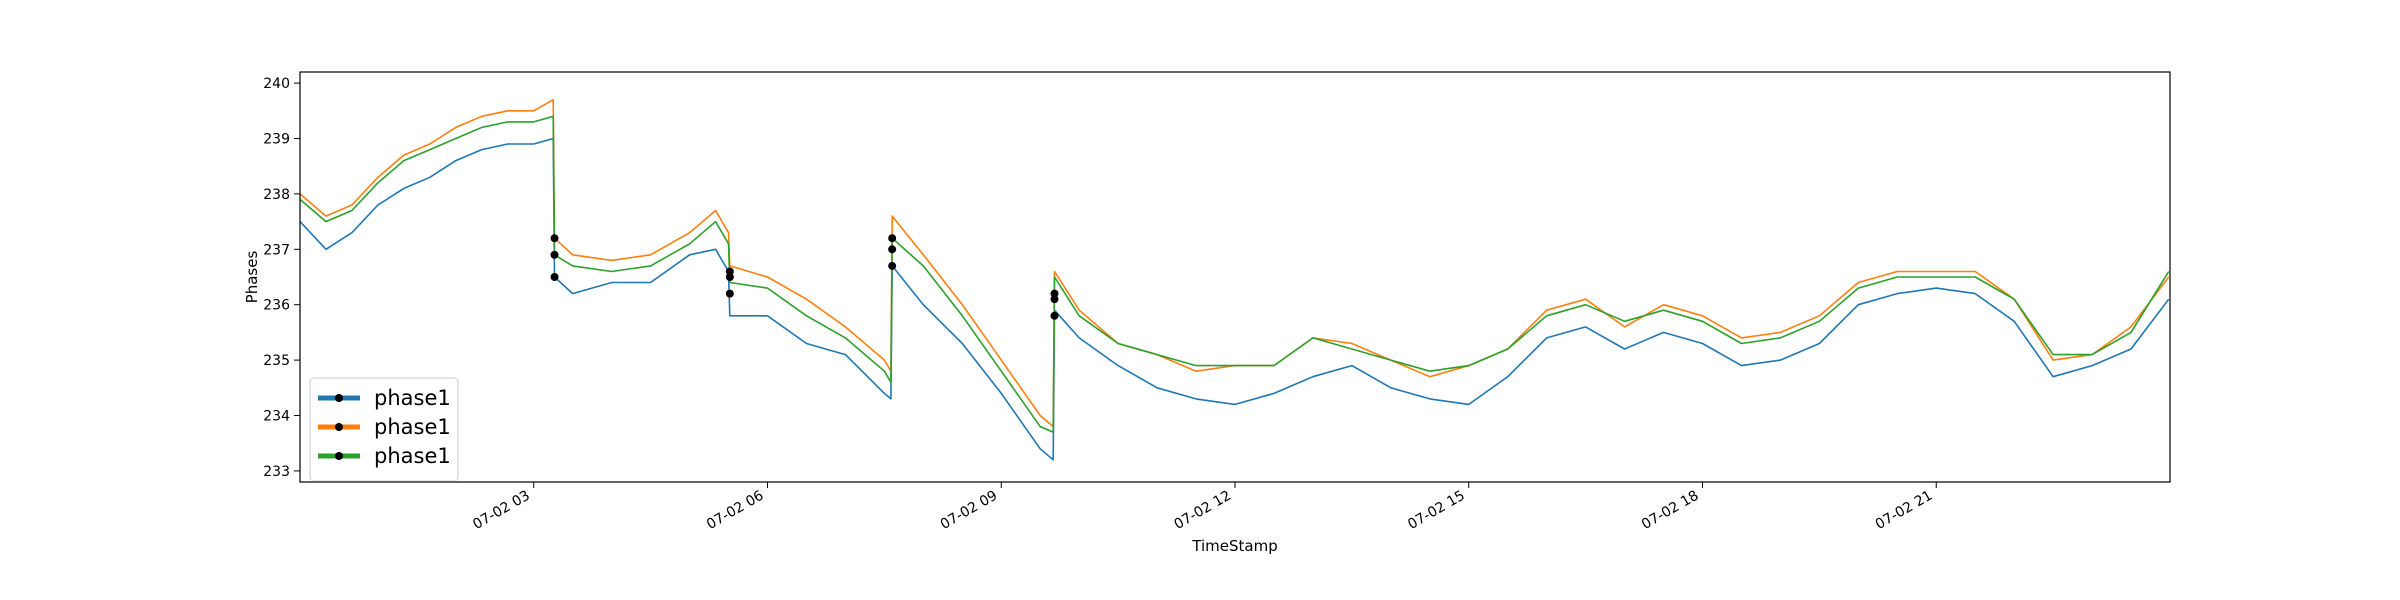  What do you see at coordinates (1904, 510) in the screenshot?
I see `x-tick-label: 07-02 21` at bounding box center [1904, 510].